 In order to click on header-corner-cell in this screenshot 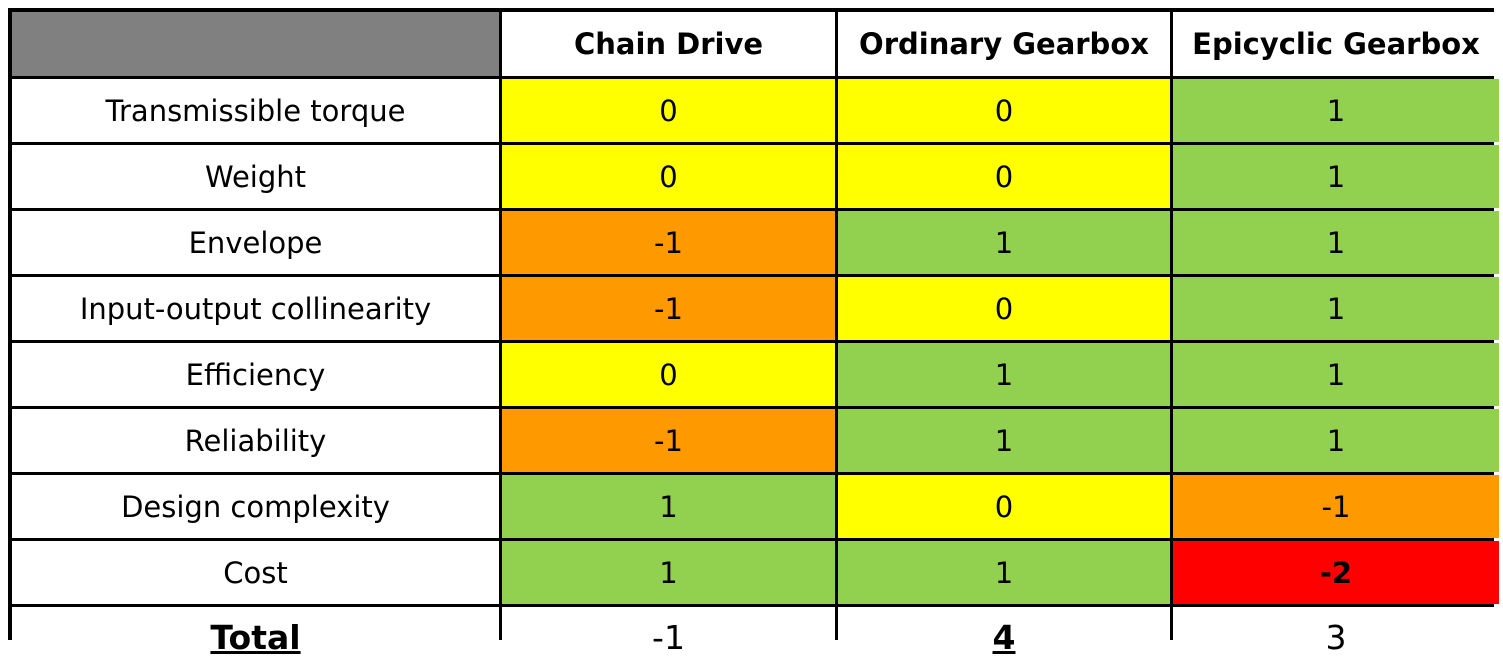, I will do `click(255, 44)`.